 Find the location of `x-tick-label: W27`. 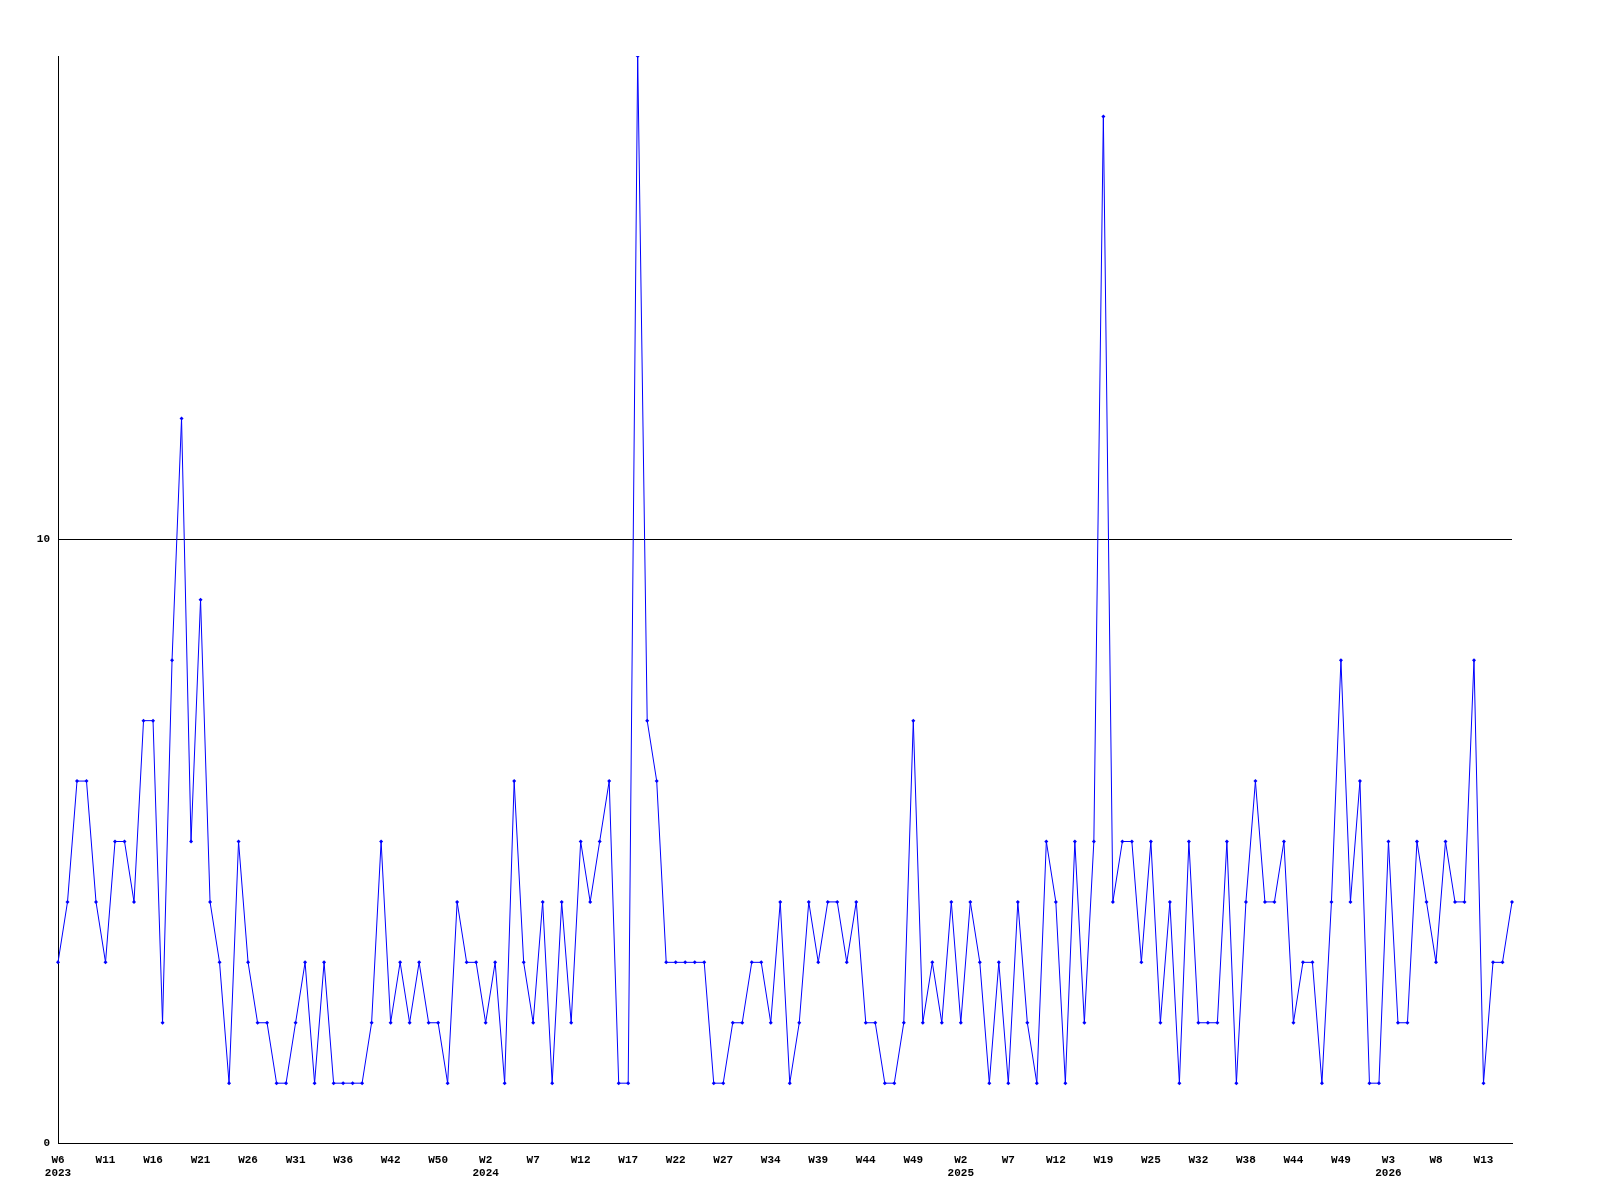

x-tick-label: W27 is located at coordinates (723, 1159).